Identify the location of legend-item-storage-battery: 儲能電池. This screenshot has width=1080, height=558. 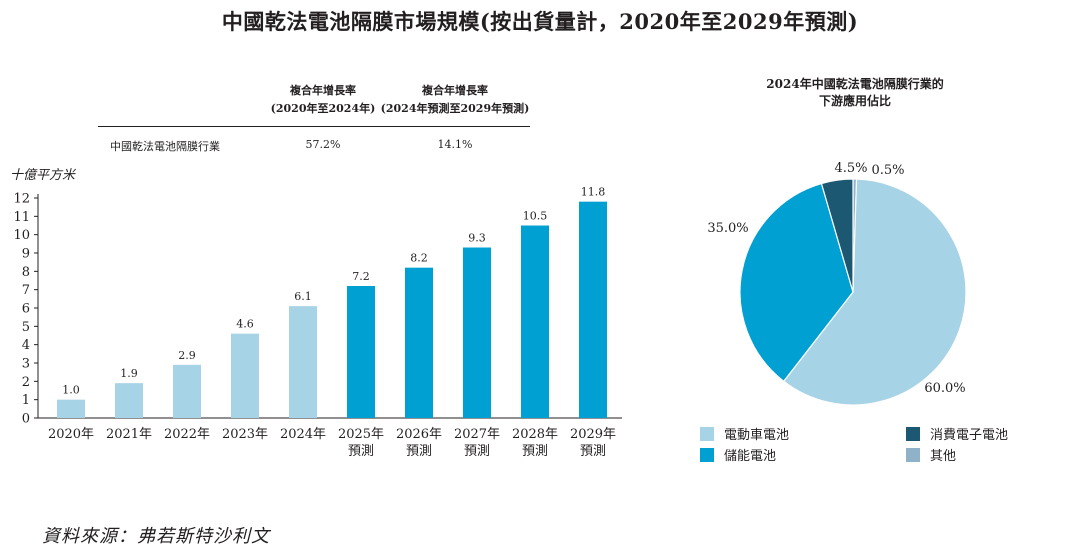
(738, 454).